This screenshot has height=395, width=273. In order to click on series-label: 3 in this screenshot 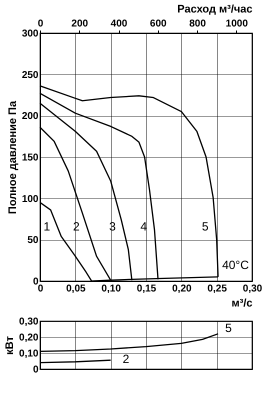, I will do `click(112, 226)`.